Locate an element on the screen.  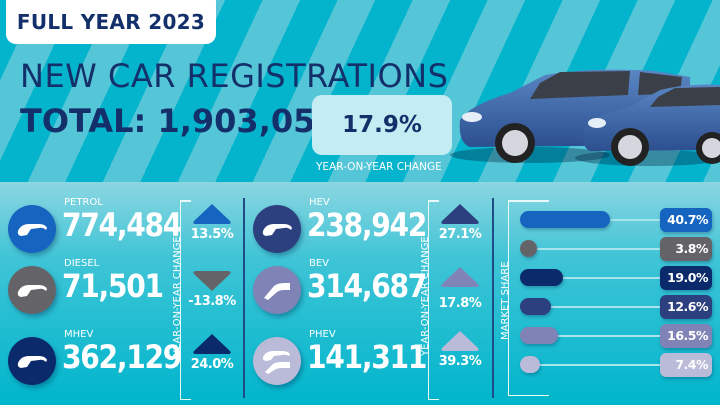
market-share-row-petrol: 40.7% is located at coordinates (620, 220).